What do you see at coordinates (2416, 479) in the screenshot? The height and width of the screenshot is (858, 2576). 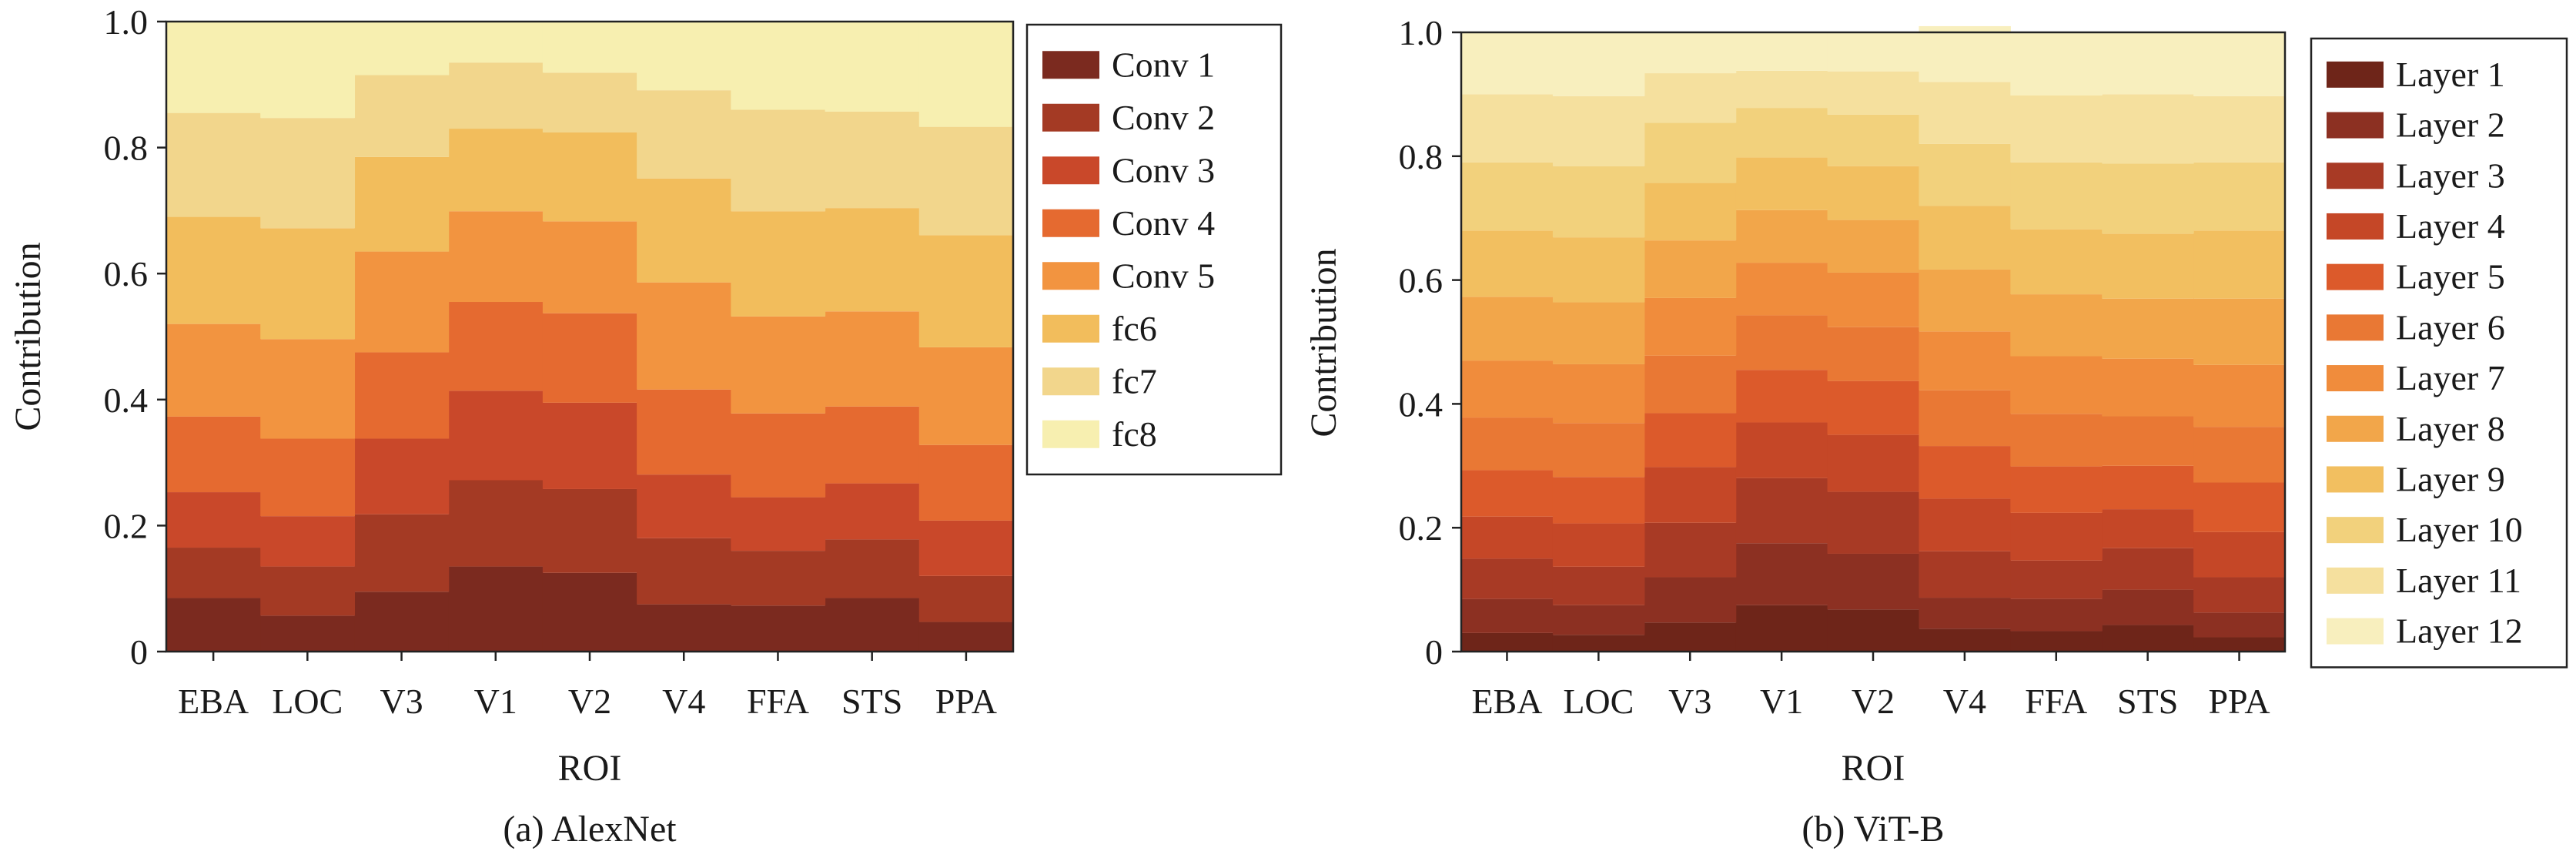 I see `legend-item-layer-9: Layer 9` at bounding box center [2416, 479].